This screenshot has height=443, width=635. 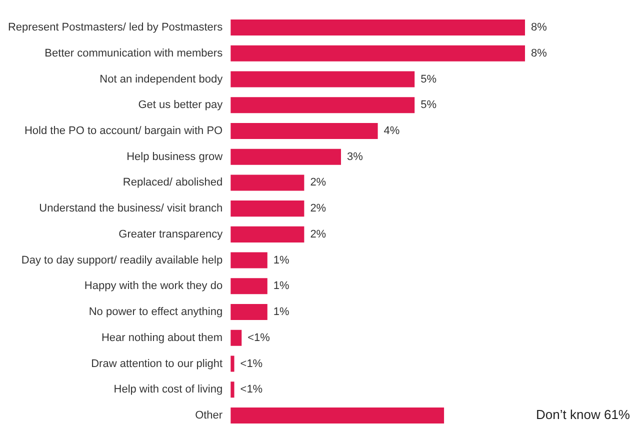 What do you see at coordinates (162, 79) in the screenshot?
I see `y-tick-label: Not an independent body` at bounding box center [162, 79].